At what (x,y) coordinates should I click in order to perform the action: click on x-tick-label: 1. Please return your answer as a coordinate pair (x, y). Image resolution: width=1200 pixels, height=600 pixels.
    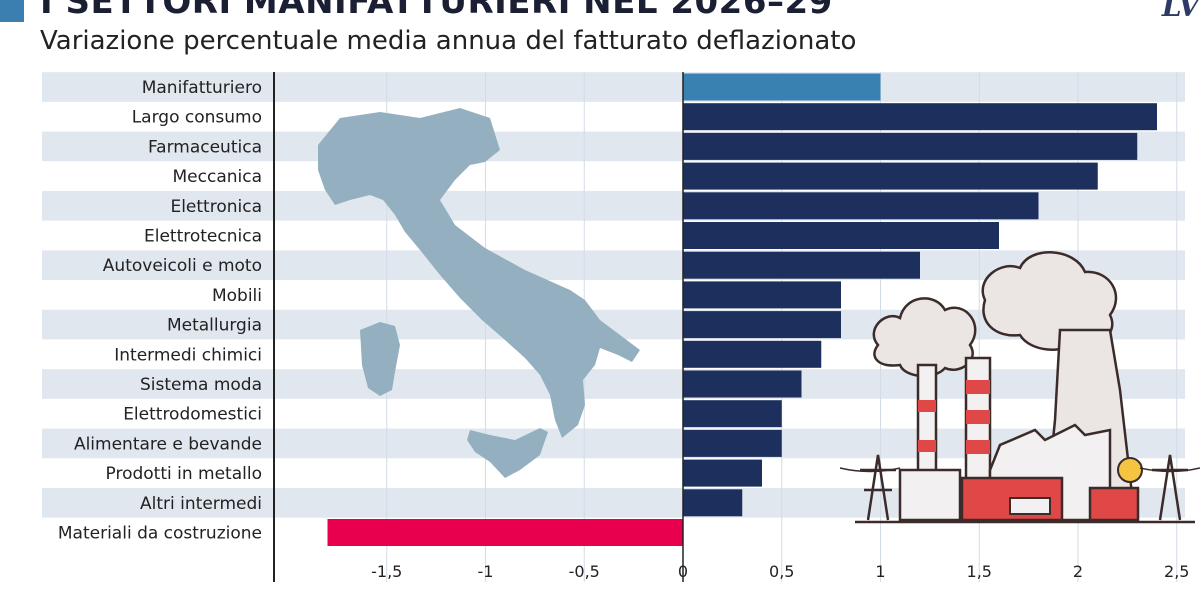
    Looking at the image, I should click on (880, 571).